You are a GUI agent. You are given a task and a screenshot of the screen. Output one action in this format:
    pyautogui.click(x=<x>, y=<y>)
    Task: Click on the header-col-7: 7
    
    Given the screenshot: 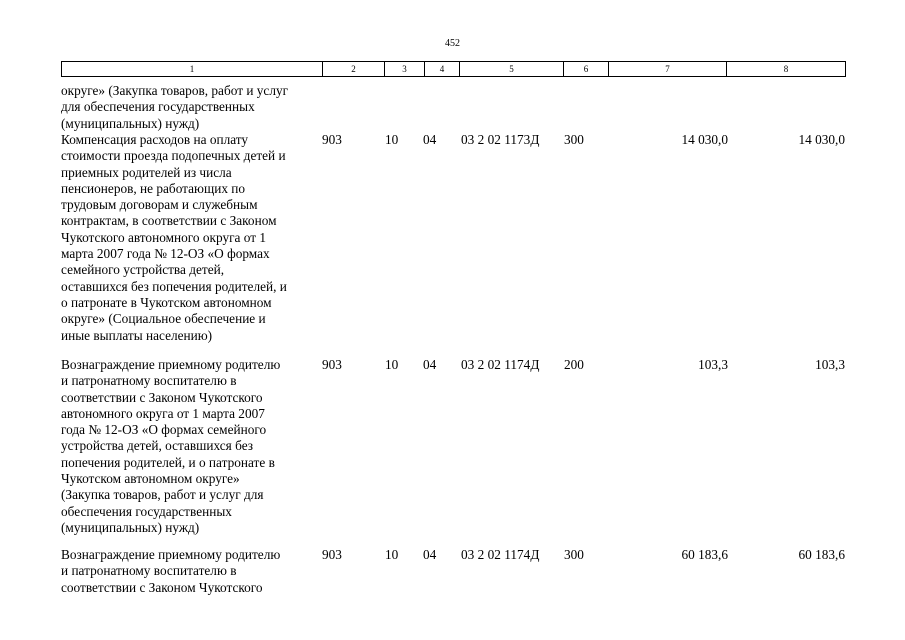 What is the action you would take?
    pyautogui.click(x=667, y=69)
    